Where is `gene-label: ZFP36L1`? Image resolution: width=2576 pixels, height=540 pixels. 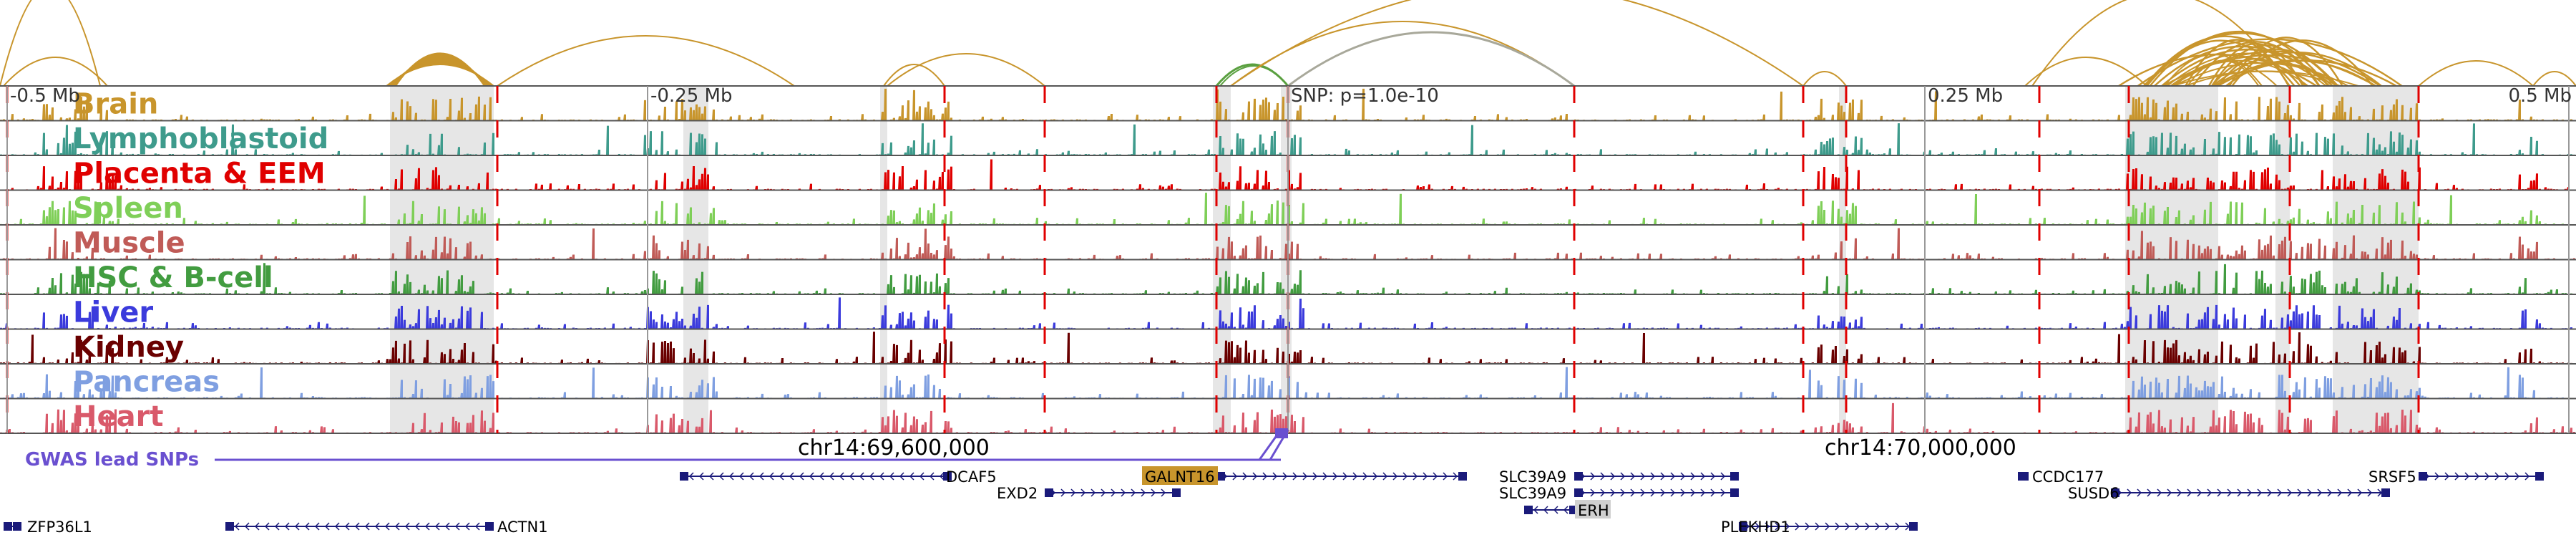 gene-label: ZFP36L1 is located at coordinates (59, 527).